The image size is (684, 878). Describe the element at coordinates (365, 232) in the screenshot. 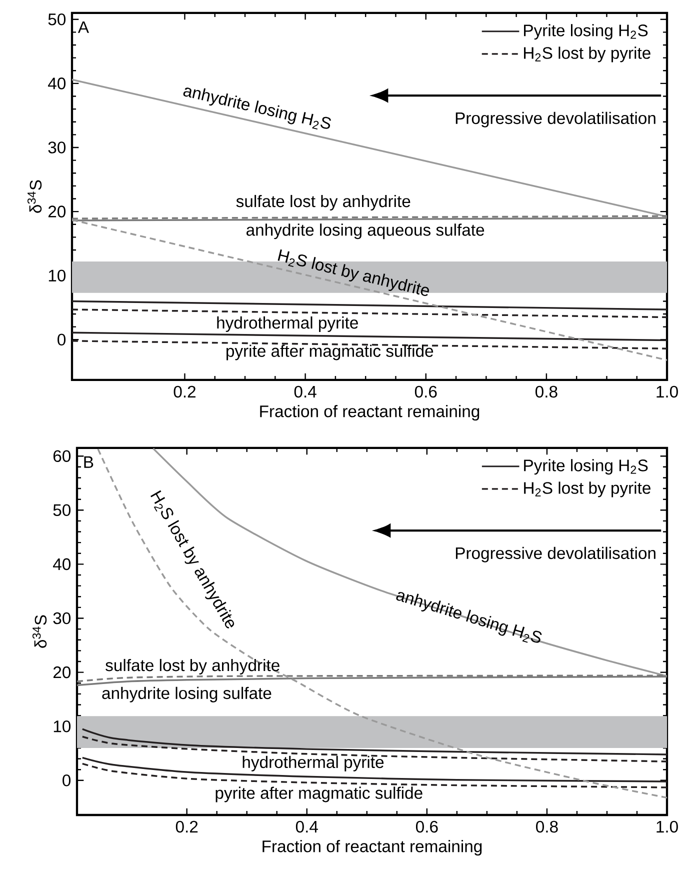

I see `annotation: anhydrite losing aqueous sulfate` at that location.